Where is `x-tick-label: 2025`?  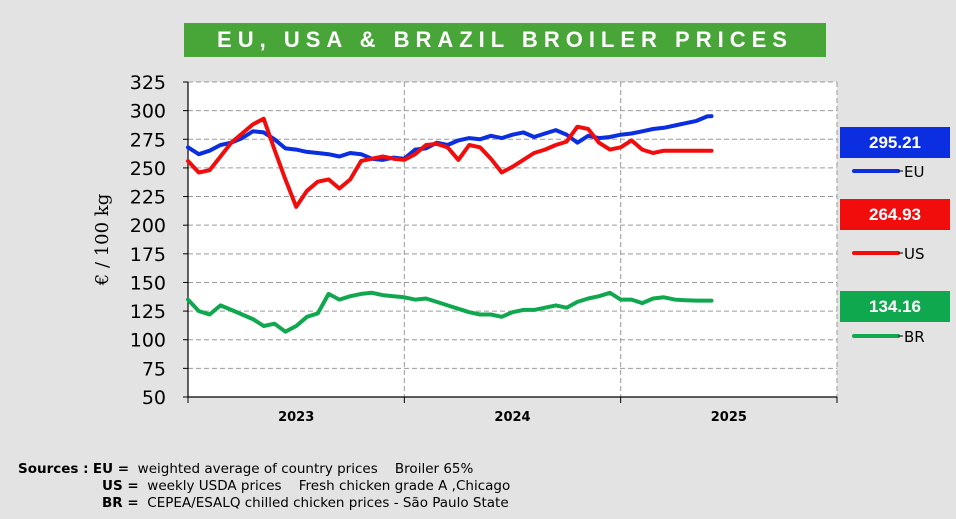 x-tick-label: 2025 is located at coordinates (729, 417).